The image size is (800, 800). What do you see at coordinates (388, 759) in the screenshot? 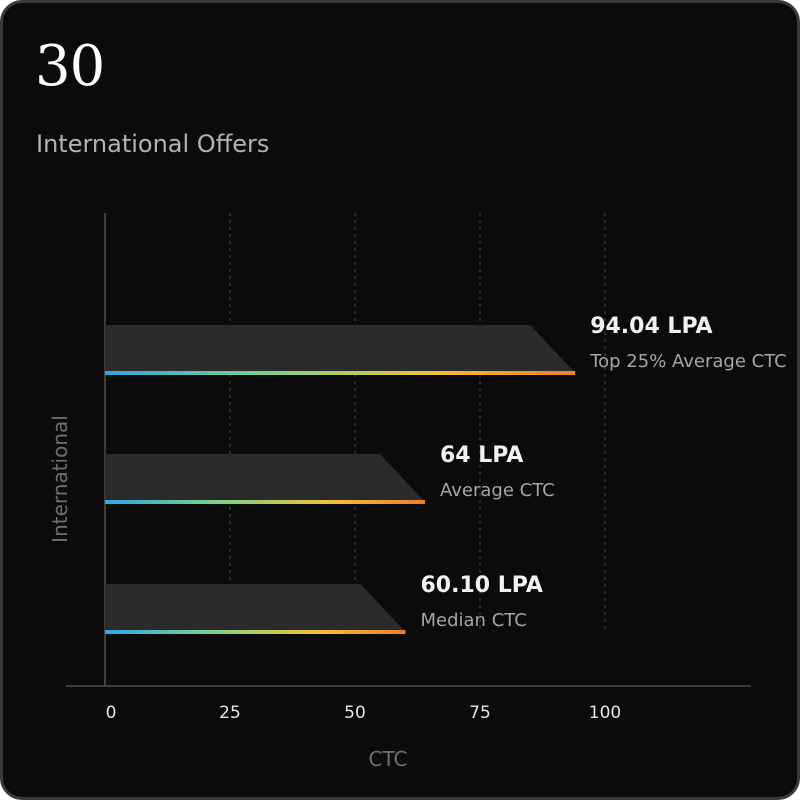
I see `x-axis-title: CTC` at bounding box center [388, 759].